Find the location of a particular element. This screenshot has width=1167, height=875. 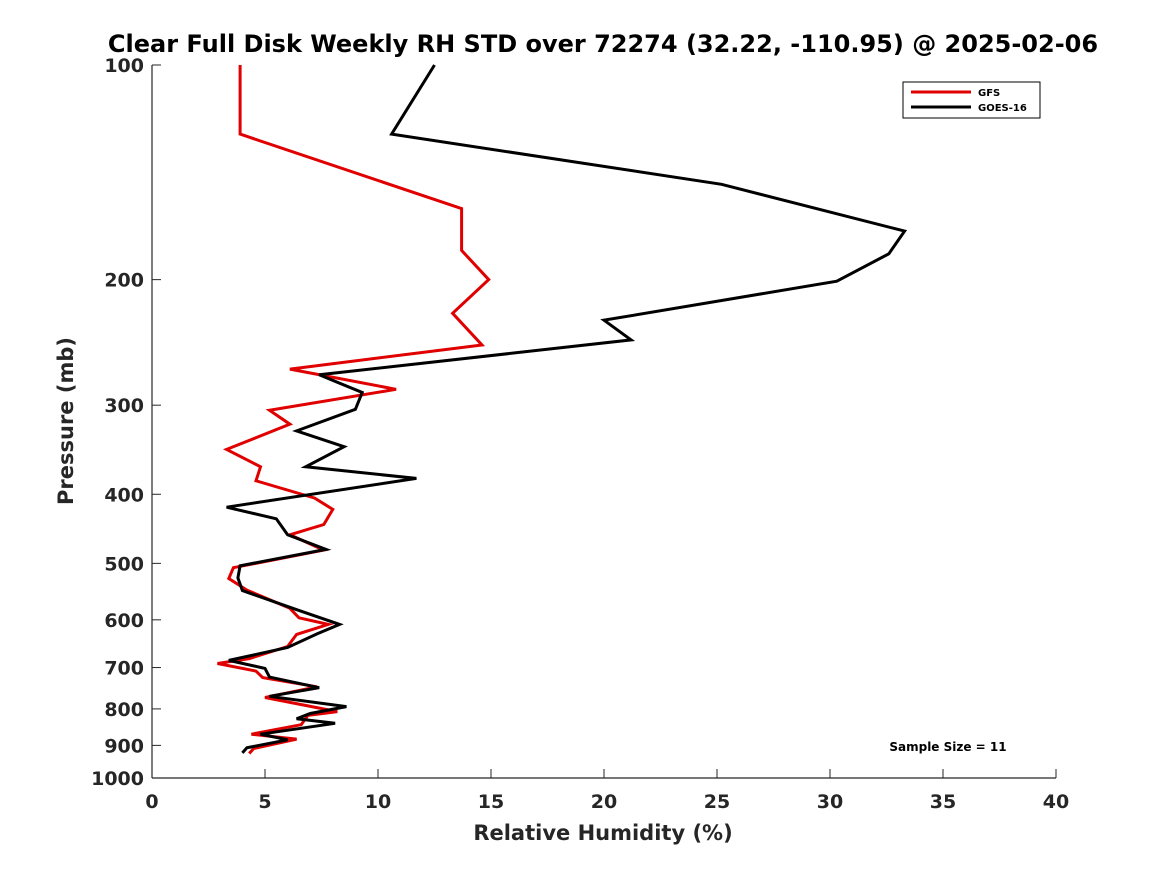

legend-label: GOES-16 is located at coordinates (1002, 108).